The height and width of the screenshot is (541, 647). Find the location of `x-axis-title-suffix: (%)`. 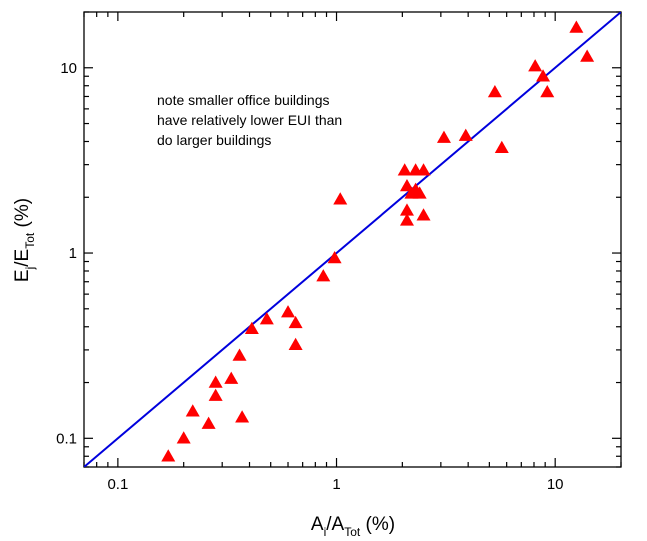

x-axis-title-suffix: (%) is located at coordinates (377, 524).